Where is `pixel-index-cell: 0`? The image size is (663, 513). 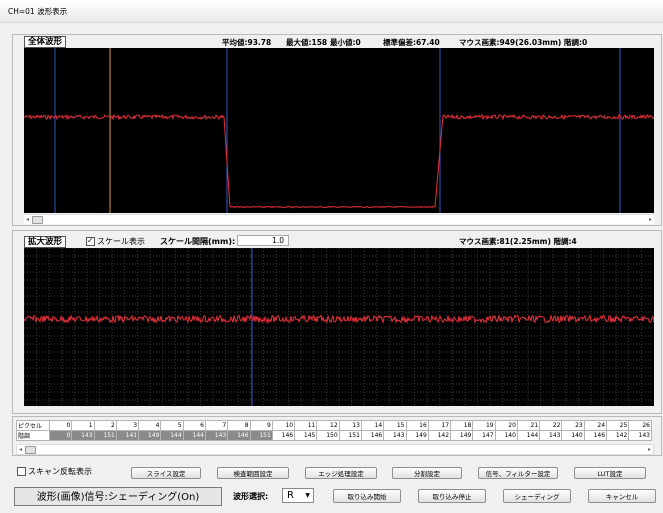
pixel-index-cell: 0 is located at coordinates (60, 425).